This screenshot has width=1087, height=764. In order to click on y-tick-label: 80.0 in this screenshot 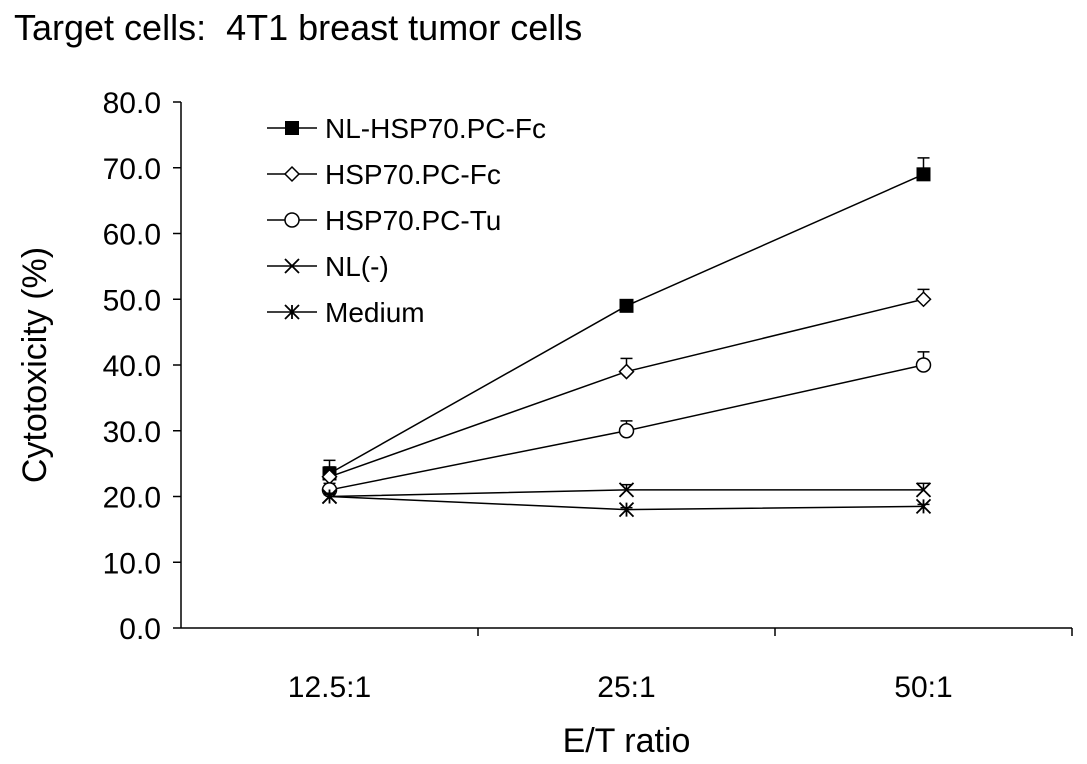, I will do `click(132, 103)`.